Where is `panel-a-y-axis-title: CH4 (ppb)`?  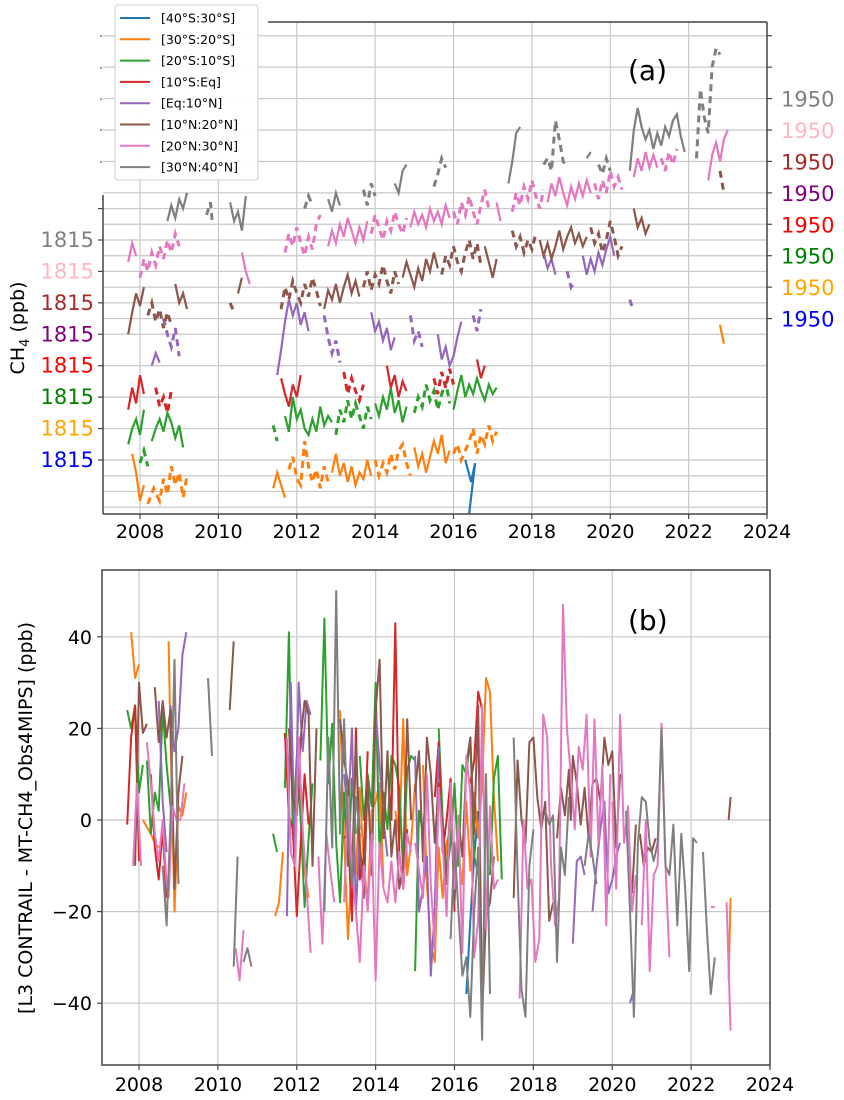 panel-a-y-axis-title: CH4 (ppb) is located at coordinates (20, 328).